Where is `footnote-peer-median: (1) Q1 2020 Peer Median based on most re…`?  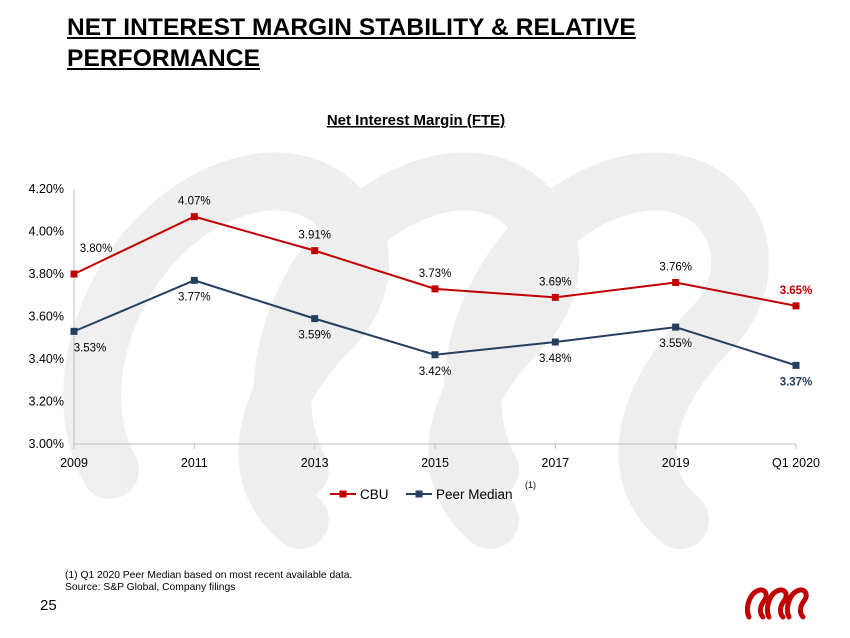
footnote-peer-median: (1) Q1 2020 Peer Median based on most re… is located at coordinates (209, 575).